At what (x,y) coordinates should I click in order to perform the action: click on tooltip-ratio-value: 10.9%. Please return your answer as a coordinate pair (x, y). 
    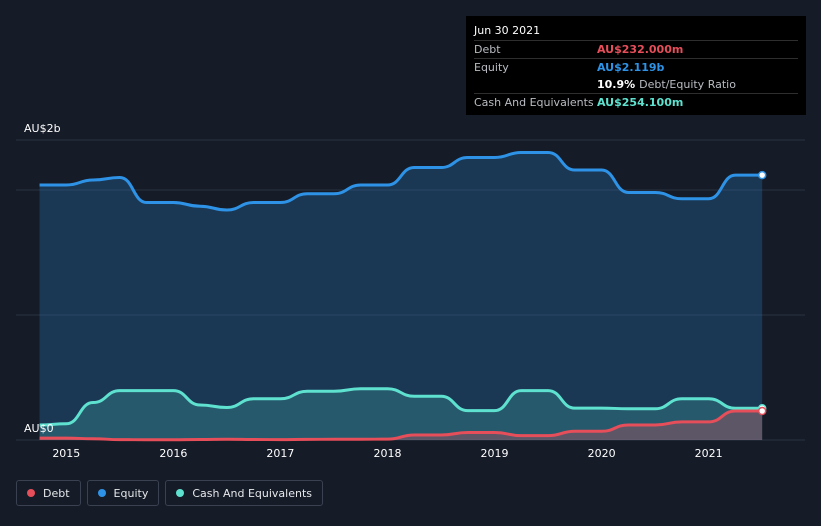
    Looking at the image, I should click on (616, 84).